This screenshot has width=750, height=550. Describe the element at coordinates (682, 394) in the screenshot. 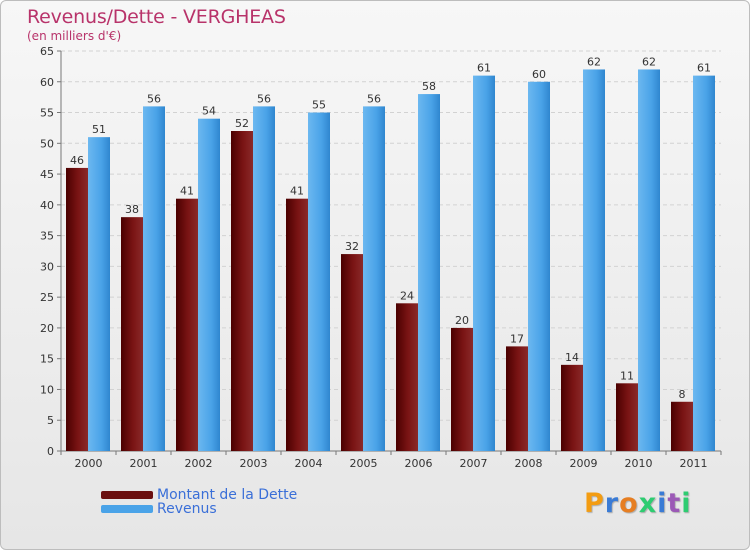

I see `data-label-debt: 8` at that location.